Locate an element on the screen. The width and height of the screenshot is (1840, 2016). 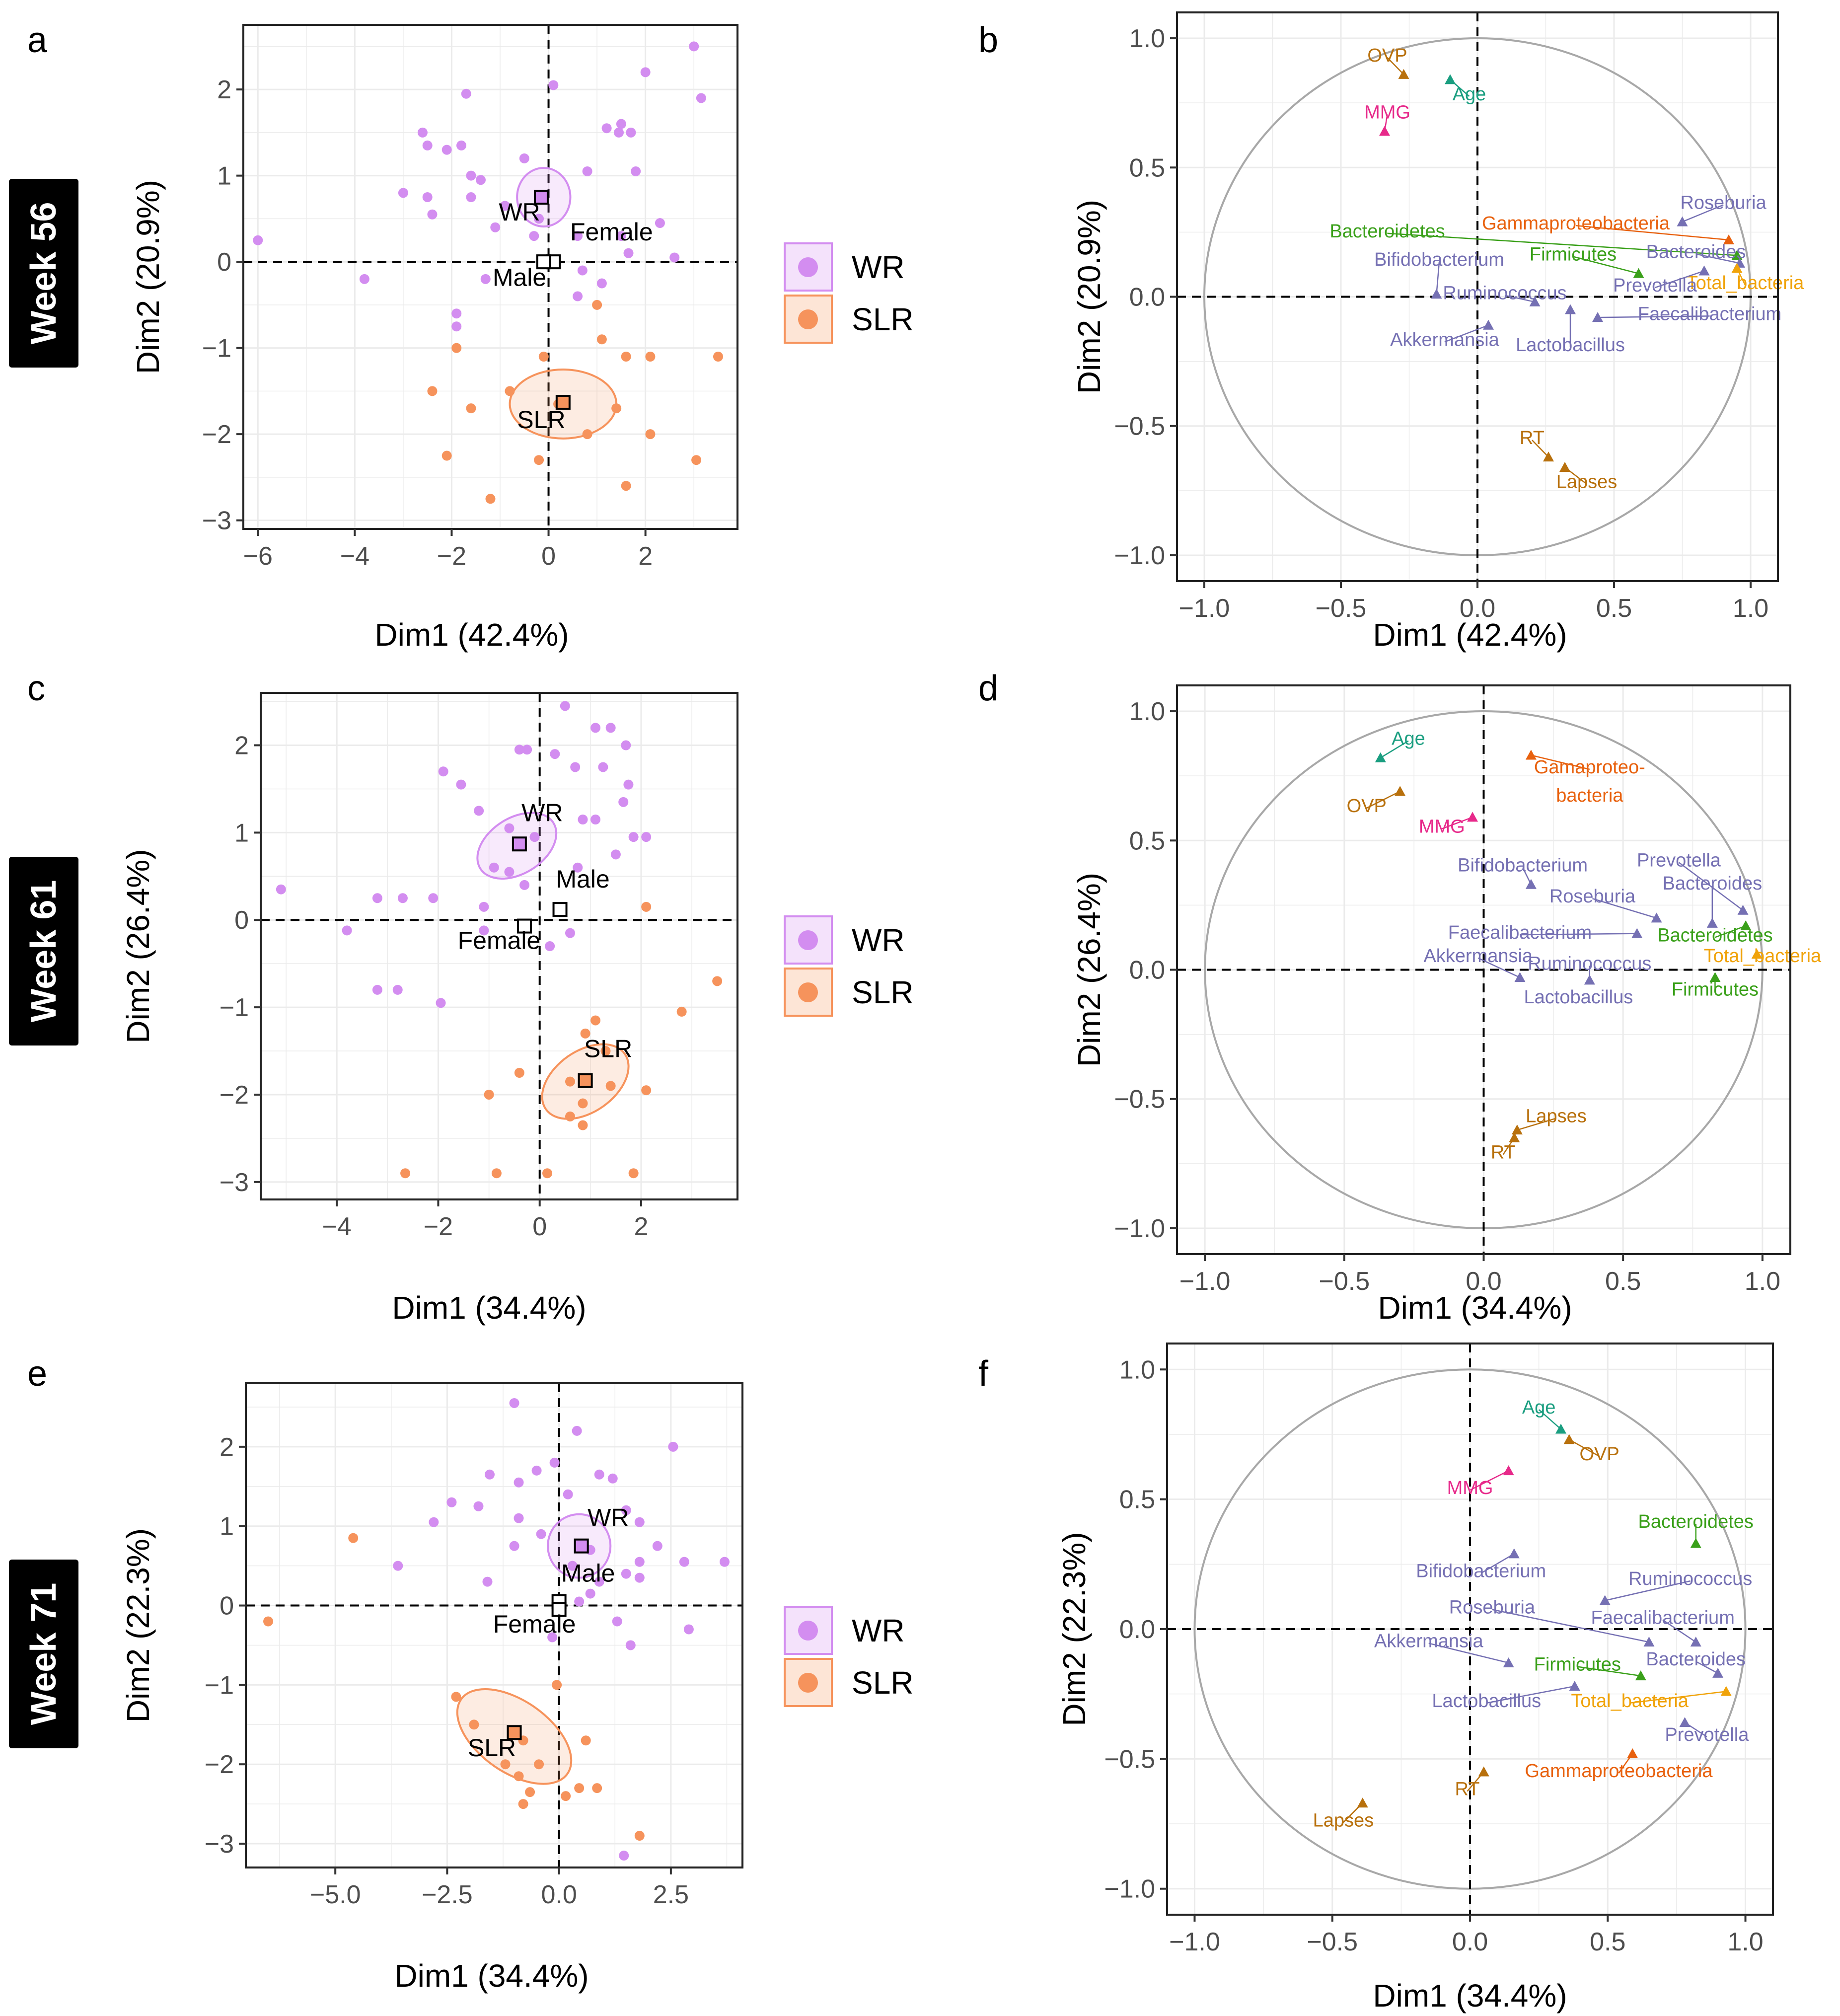
variable-label: Bifidobacterium is located at coordinates (1481, 1571).